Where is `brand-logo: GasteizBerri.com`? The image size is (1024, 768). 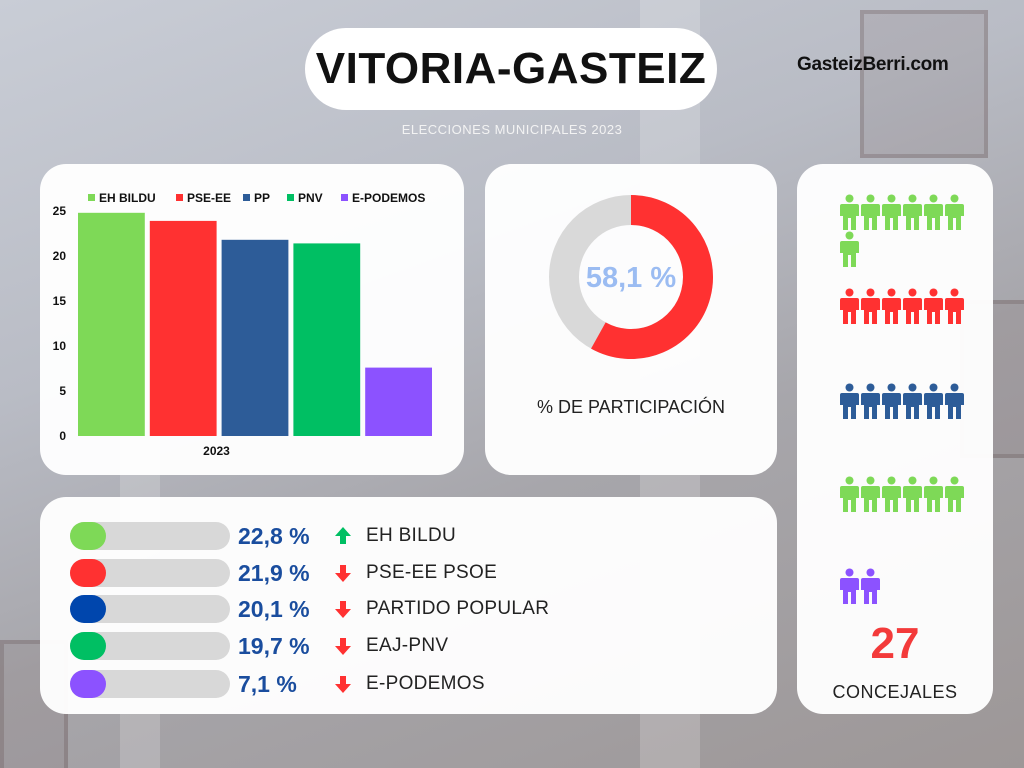 brand-logo: GasteizBerri.com is located at coordinates (873, 64).